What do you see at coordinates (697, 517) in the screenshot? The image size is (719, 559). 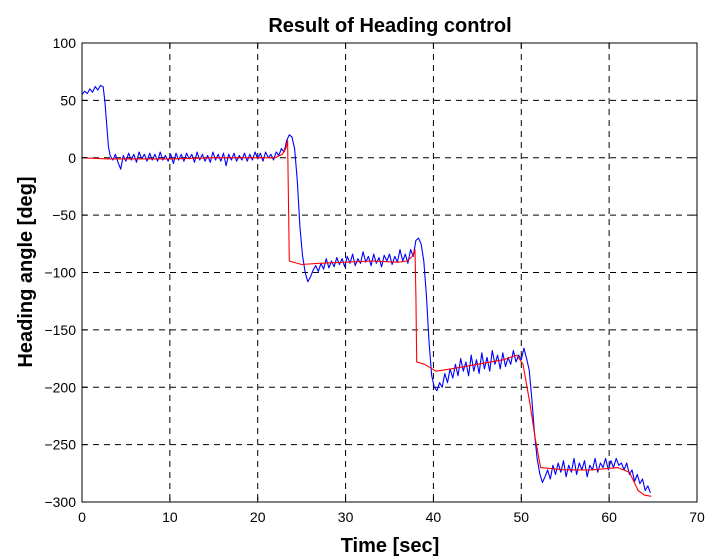 I see `x-tick-label: 70` at bounding box center [697, 517].